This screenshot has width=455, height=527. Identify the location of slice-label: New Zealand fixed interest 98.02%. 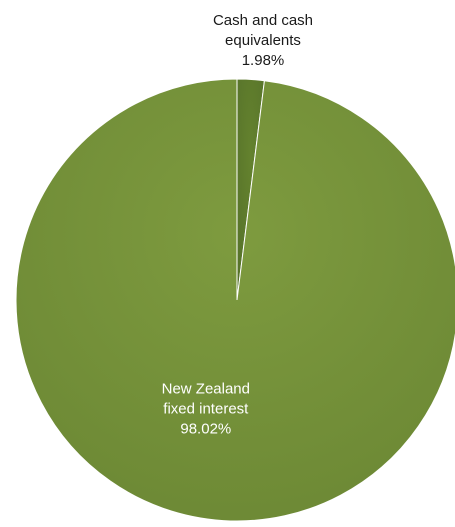
(206, 408).